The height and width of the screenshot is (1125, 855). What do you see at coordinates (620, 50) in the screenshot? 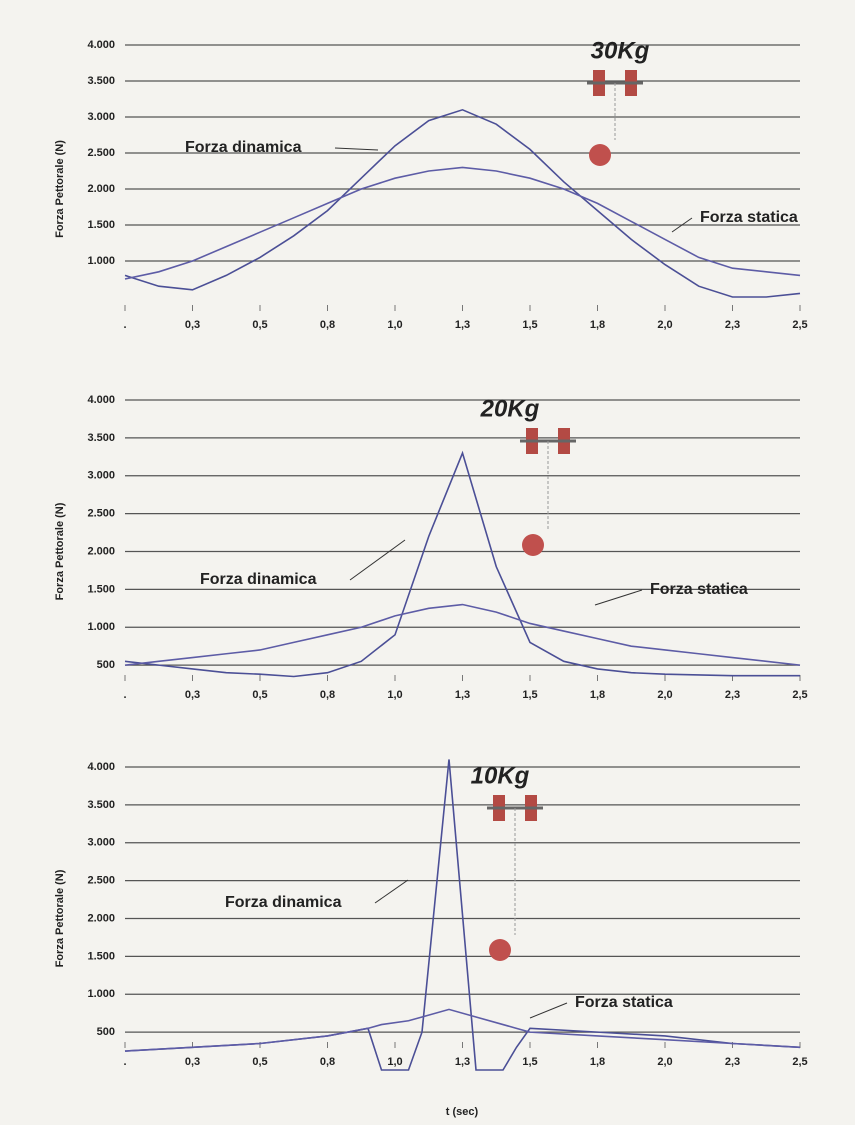
I see `weight-label: 30Kg` at bounding box center [620, 50].